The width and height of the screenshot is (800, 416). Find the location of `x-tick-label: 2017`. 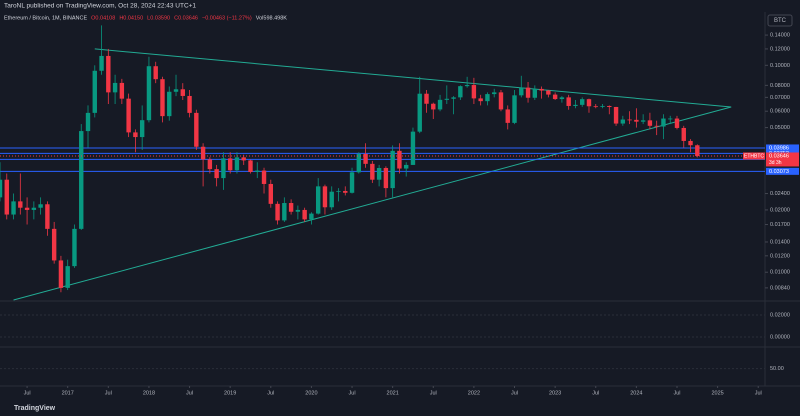

x-tick-label: 2017 is located at coordinates (68, 393).